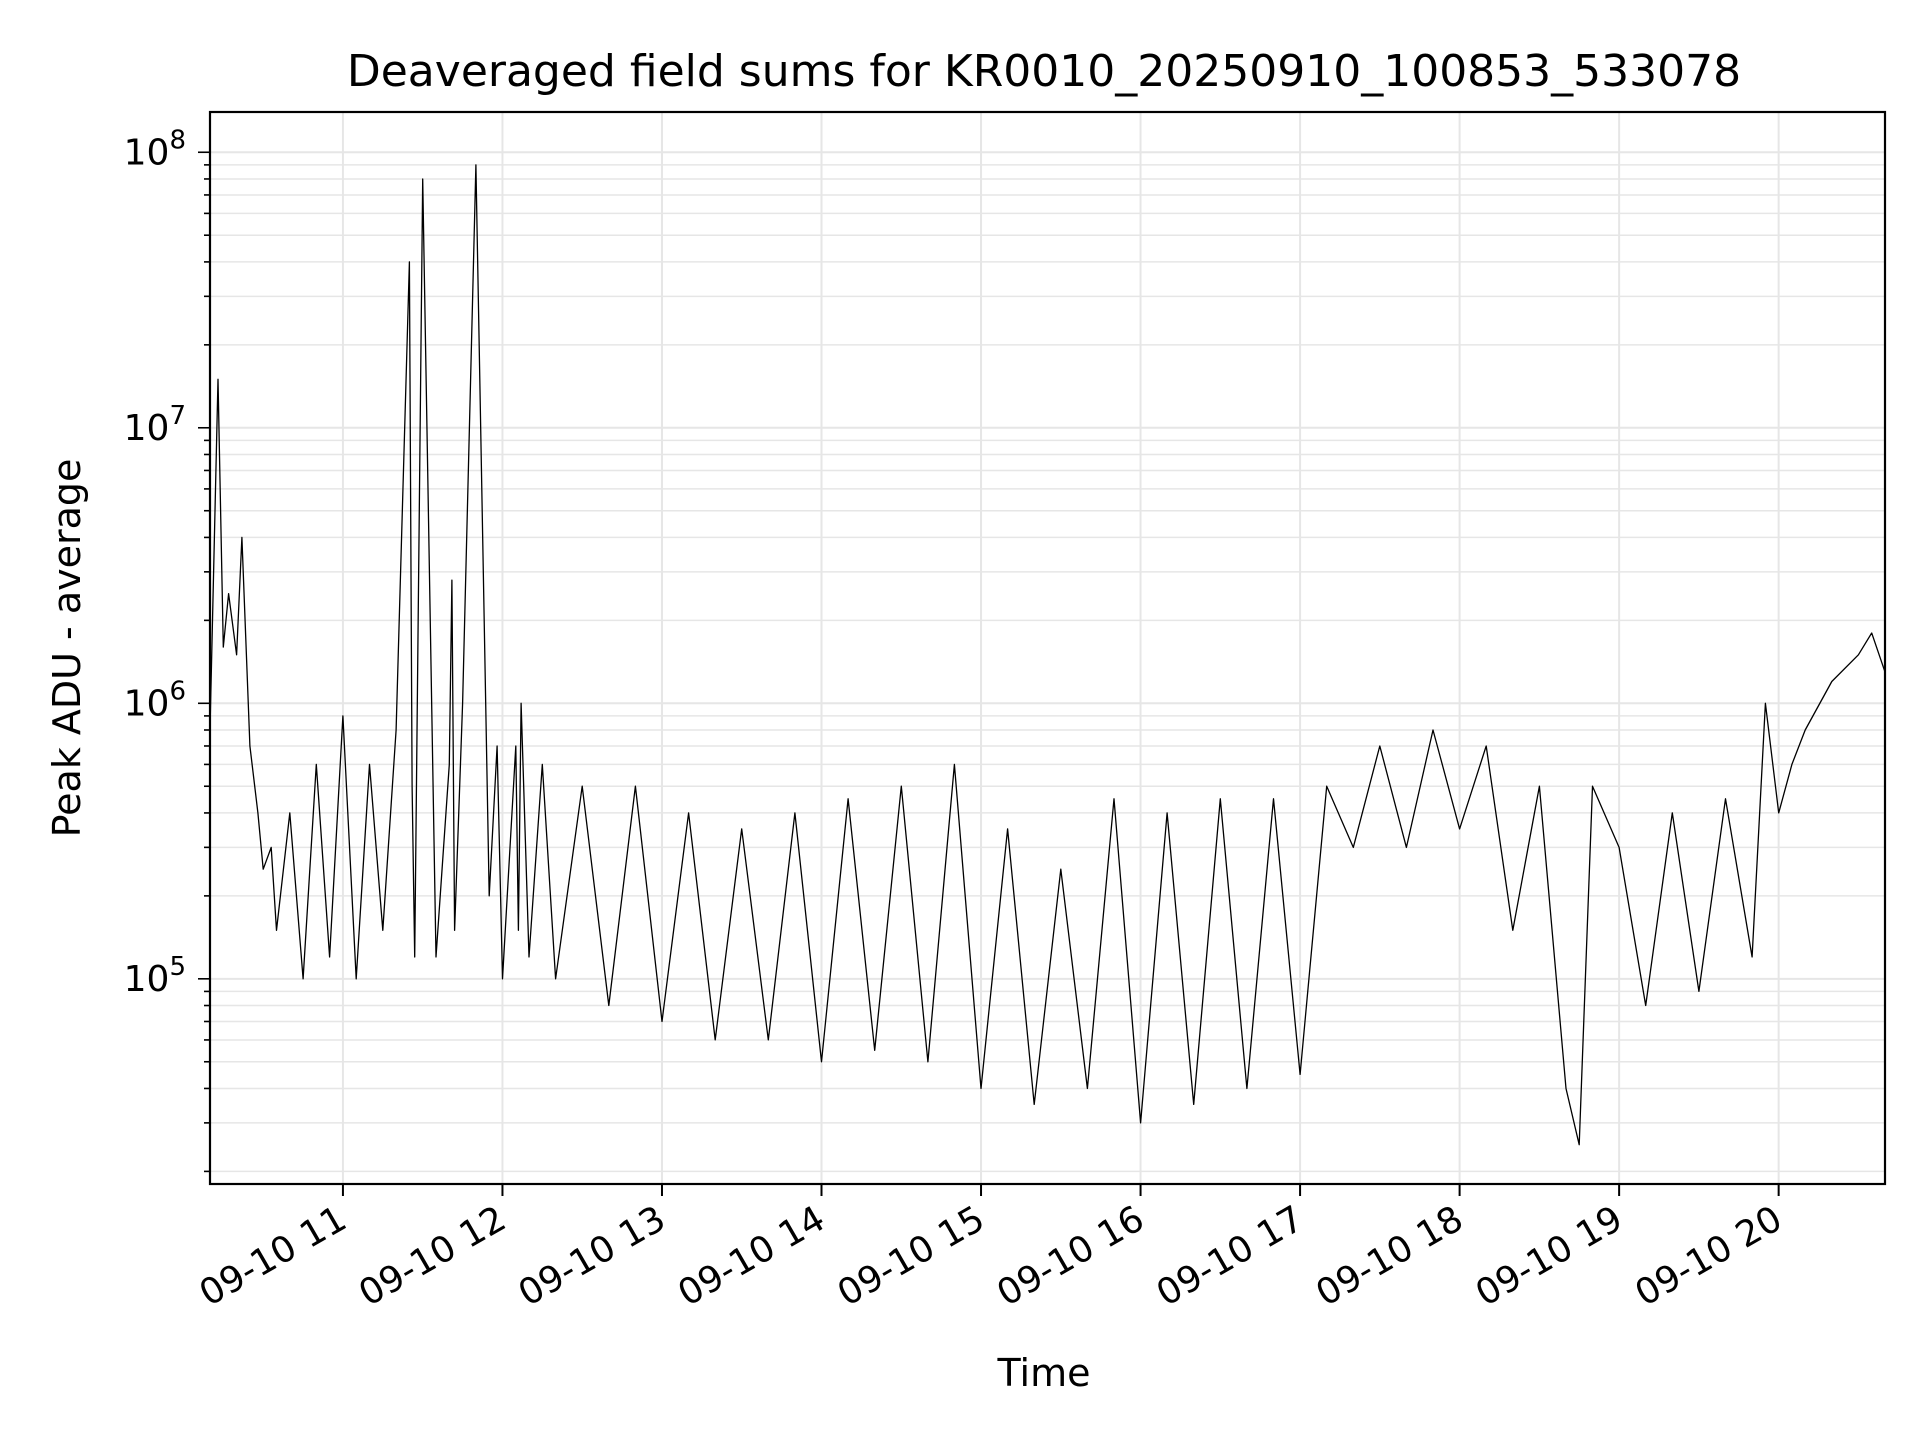  Describe the element at coordinates (167, 649) in the screenshot. I see `y-axis: 10⁵ 10⁶ 10⁷ 10⁸` at that location.